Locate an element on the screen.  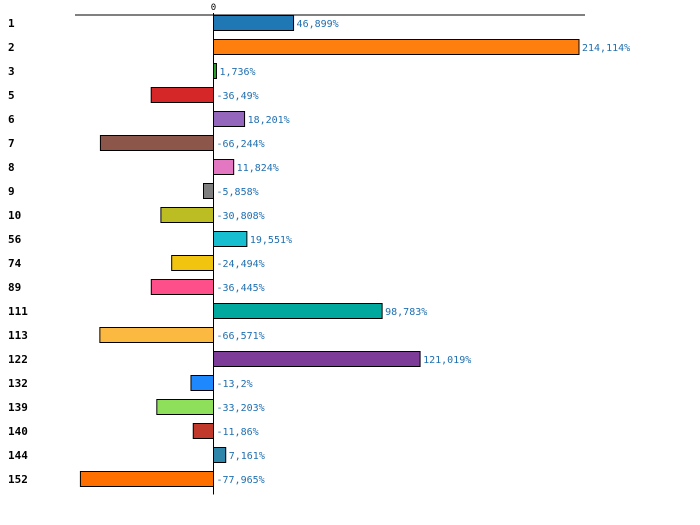
value-label: -33,203% is located at coordinates (241, 408).